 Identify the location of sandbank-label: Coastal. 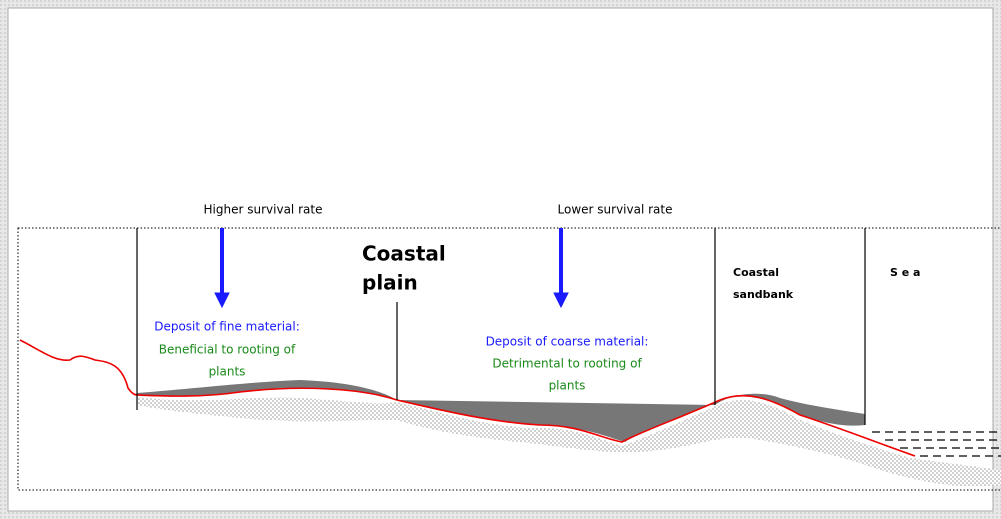
(756, 272).